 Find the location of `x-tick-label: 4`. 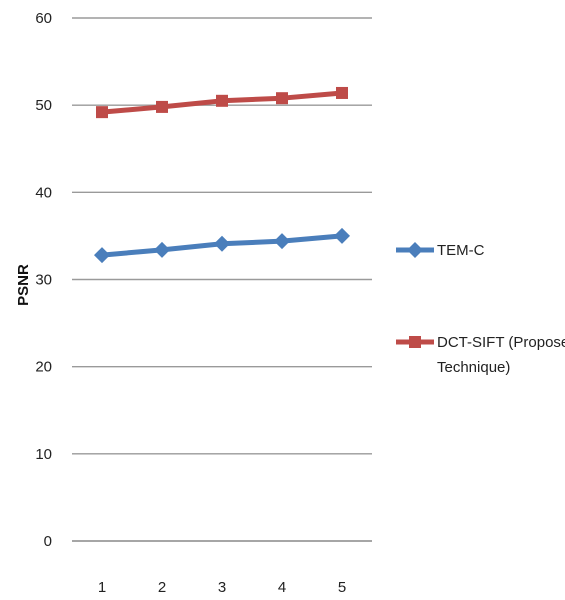

x-tick-label: 4 is located at coordinates (282, 587).